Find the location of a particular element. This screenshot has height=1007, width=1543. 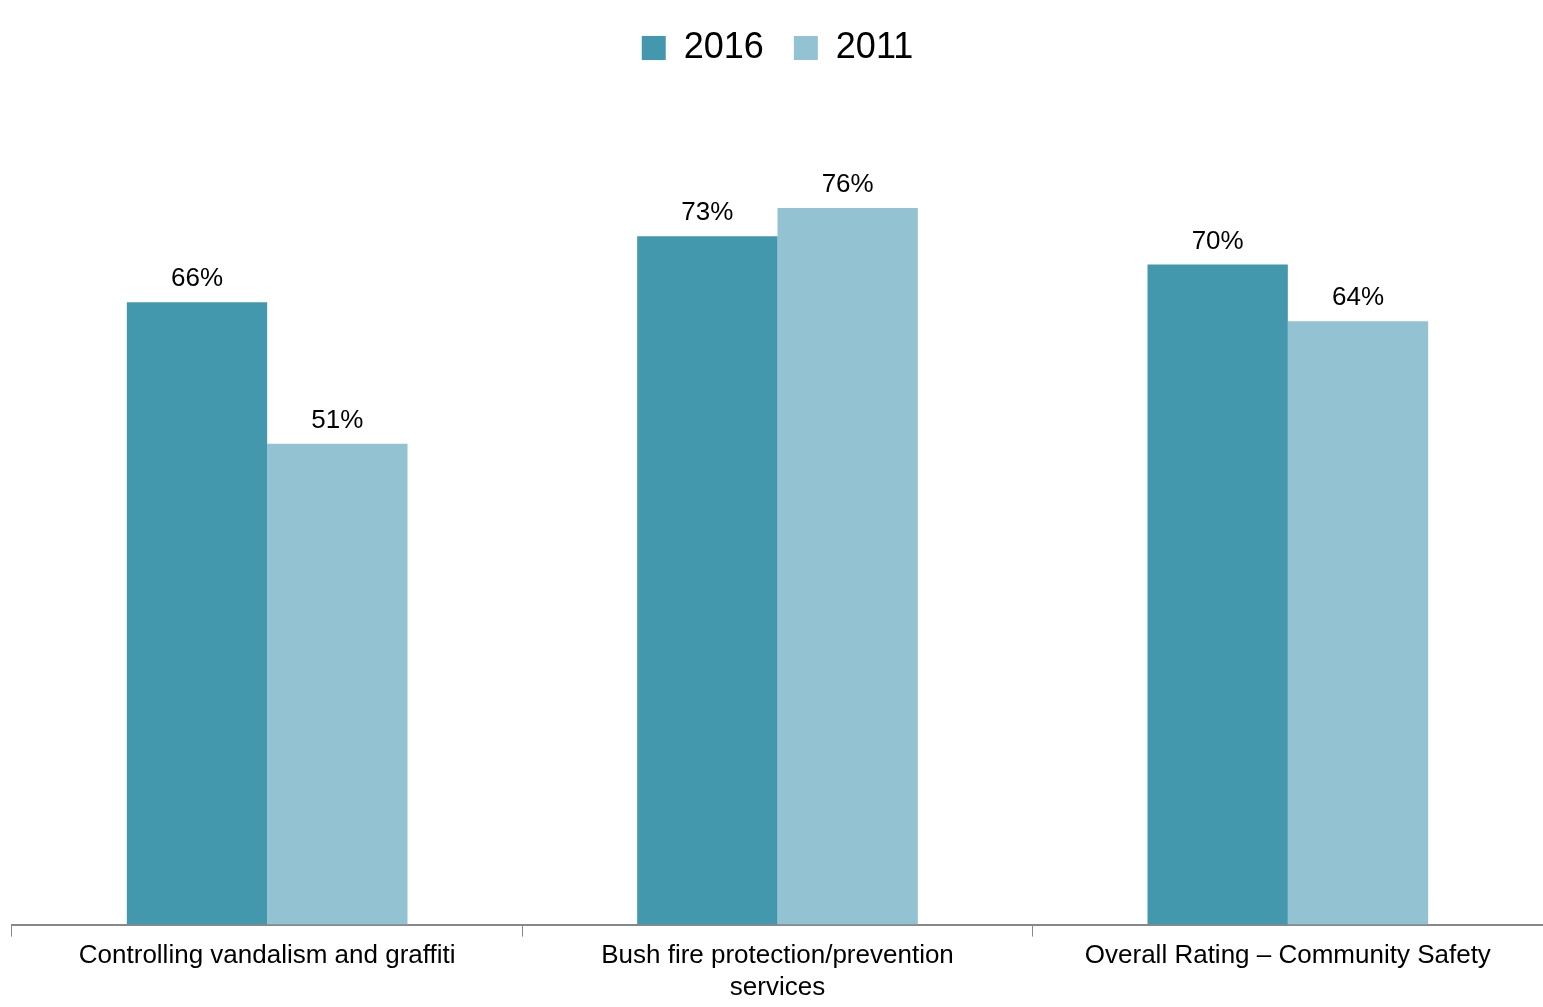

data-label: 73% is located at coordinates (707, 211).